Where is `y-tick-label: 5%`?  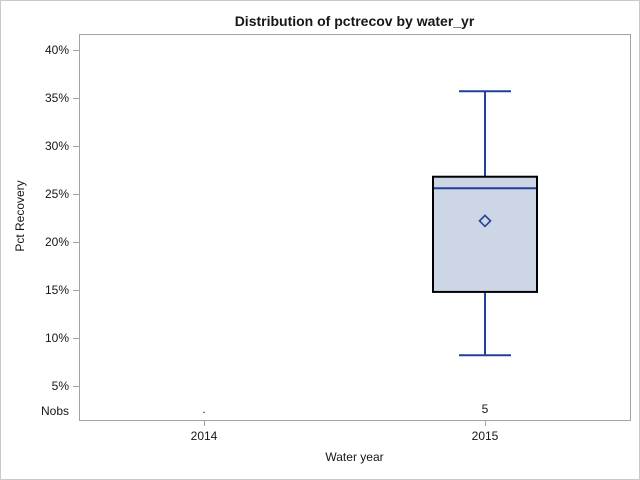
y-tick-label: 5% is located at coordinates (60, 386).